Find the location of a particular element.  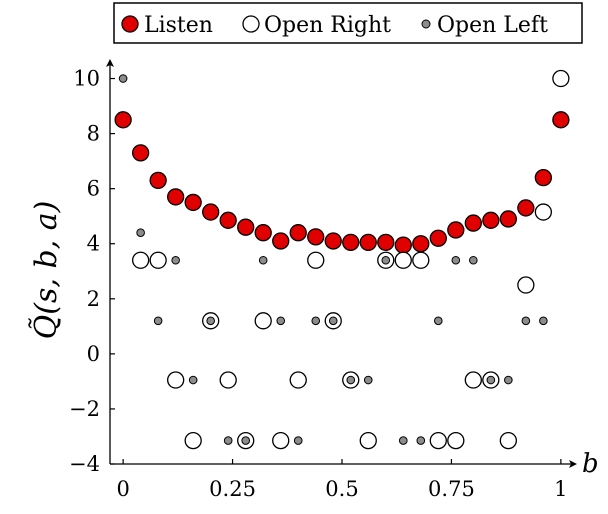

legend: Listen Open Right Open Left is located at coordinates (348, 23).